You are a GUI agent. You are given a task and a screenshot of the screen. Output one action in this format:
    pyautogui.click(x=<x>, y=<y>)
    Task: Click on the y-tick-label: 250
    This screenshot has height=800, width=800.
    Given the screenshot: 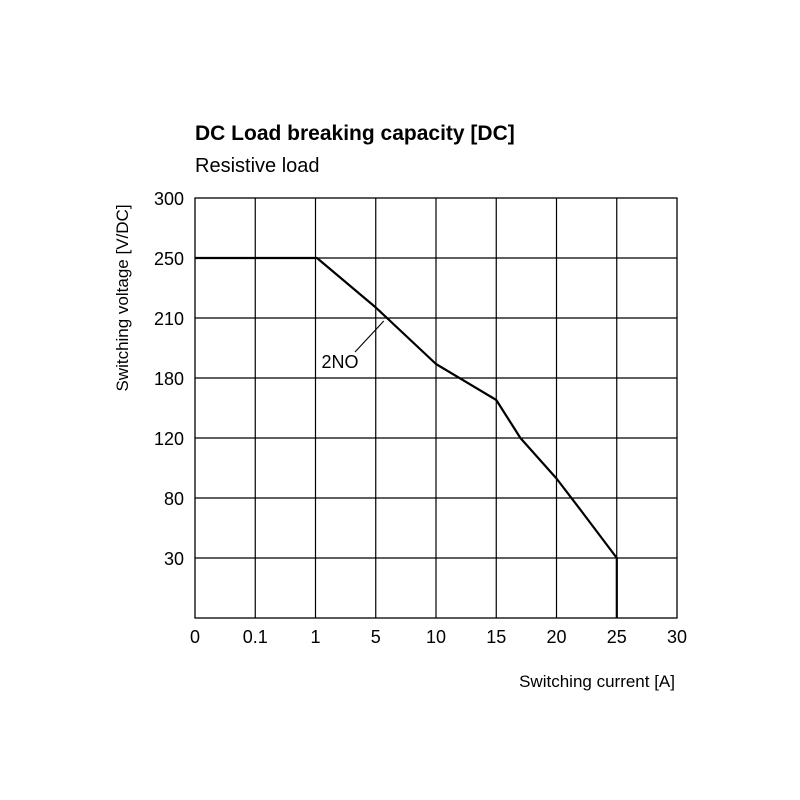 What is the action you would take?
    pyautogui.click(x=169, y=259)
    